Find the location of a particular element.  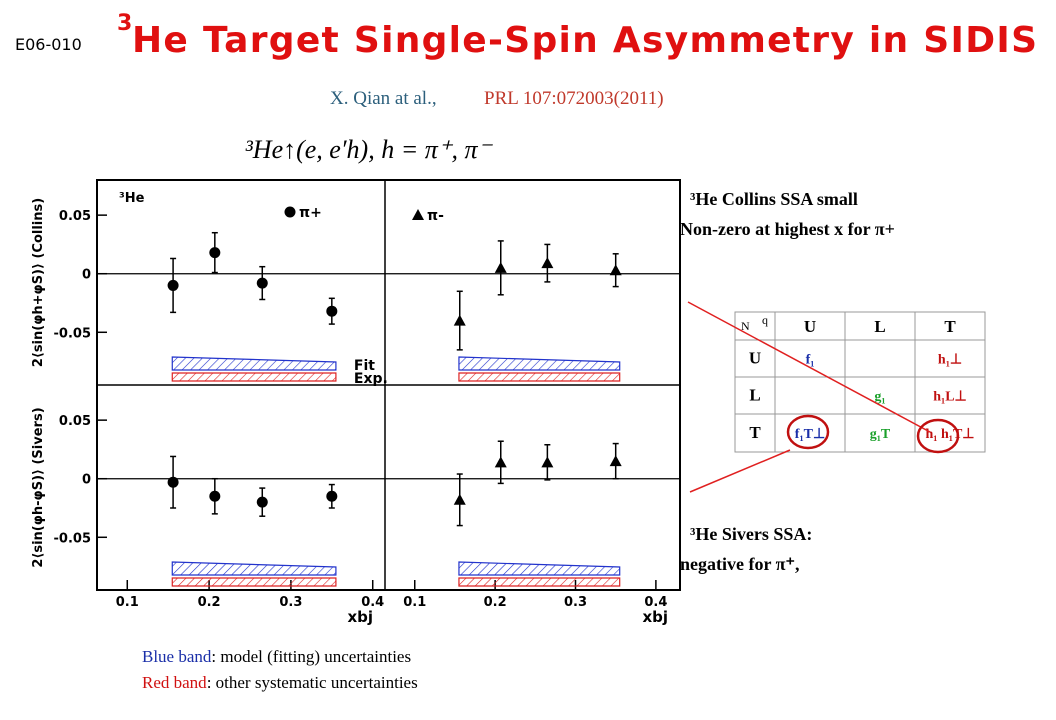

table-row-header: L is located at coordinates (754, 395).